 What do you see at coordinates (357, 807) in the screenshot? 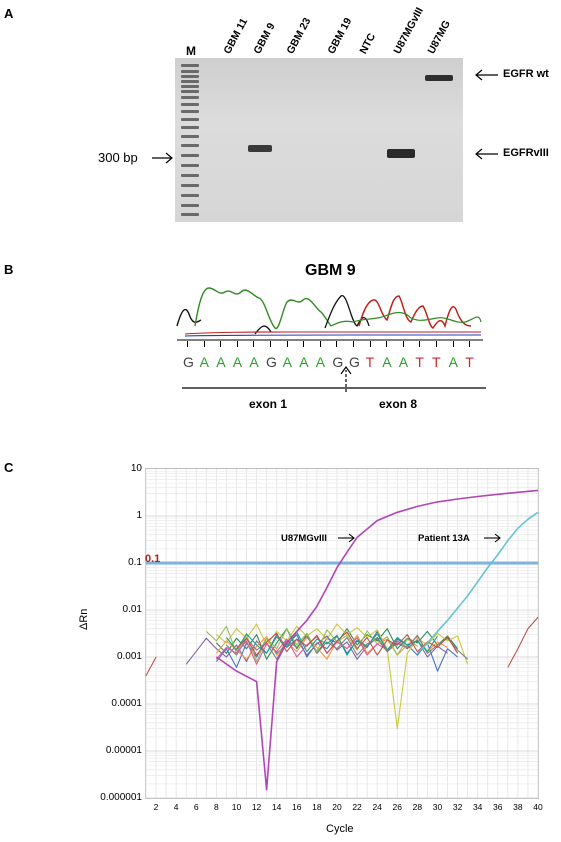
I see `x-tick-label: 22` at bounding box center [357, 807].